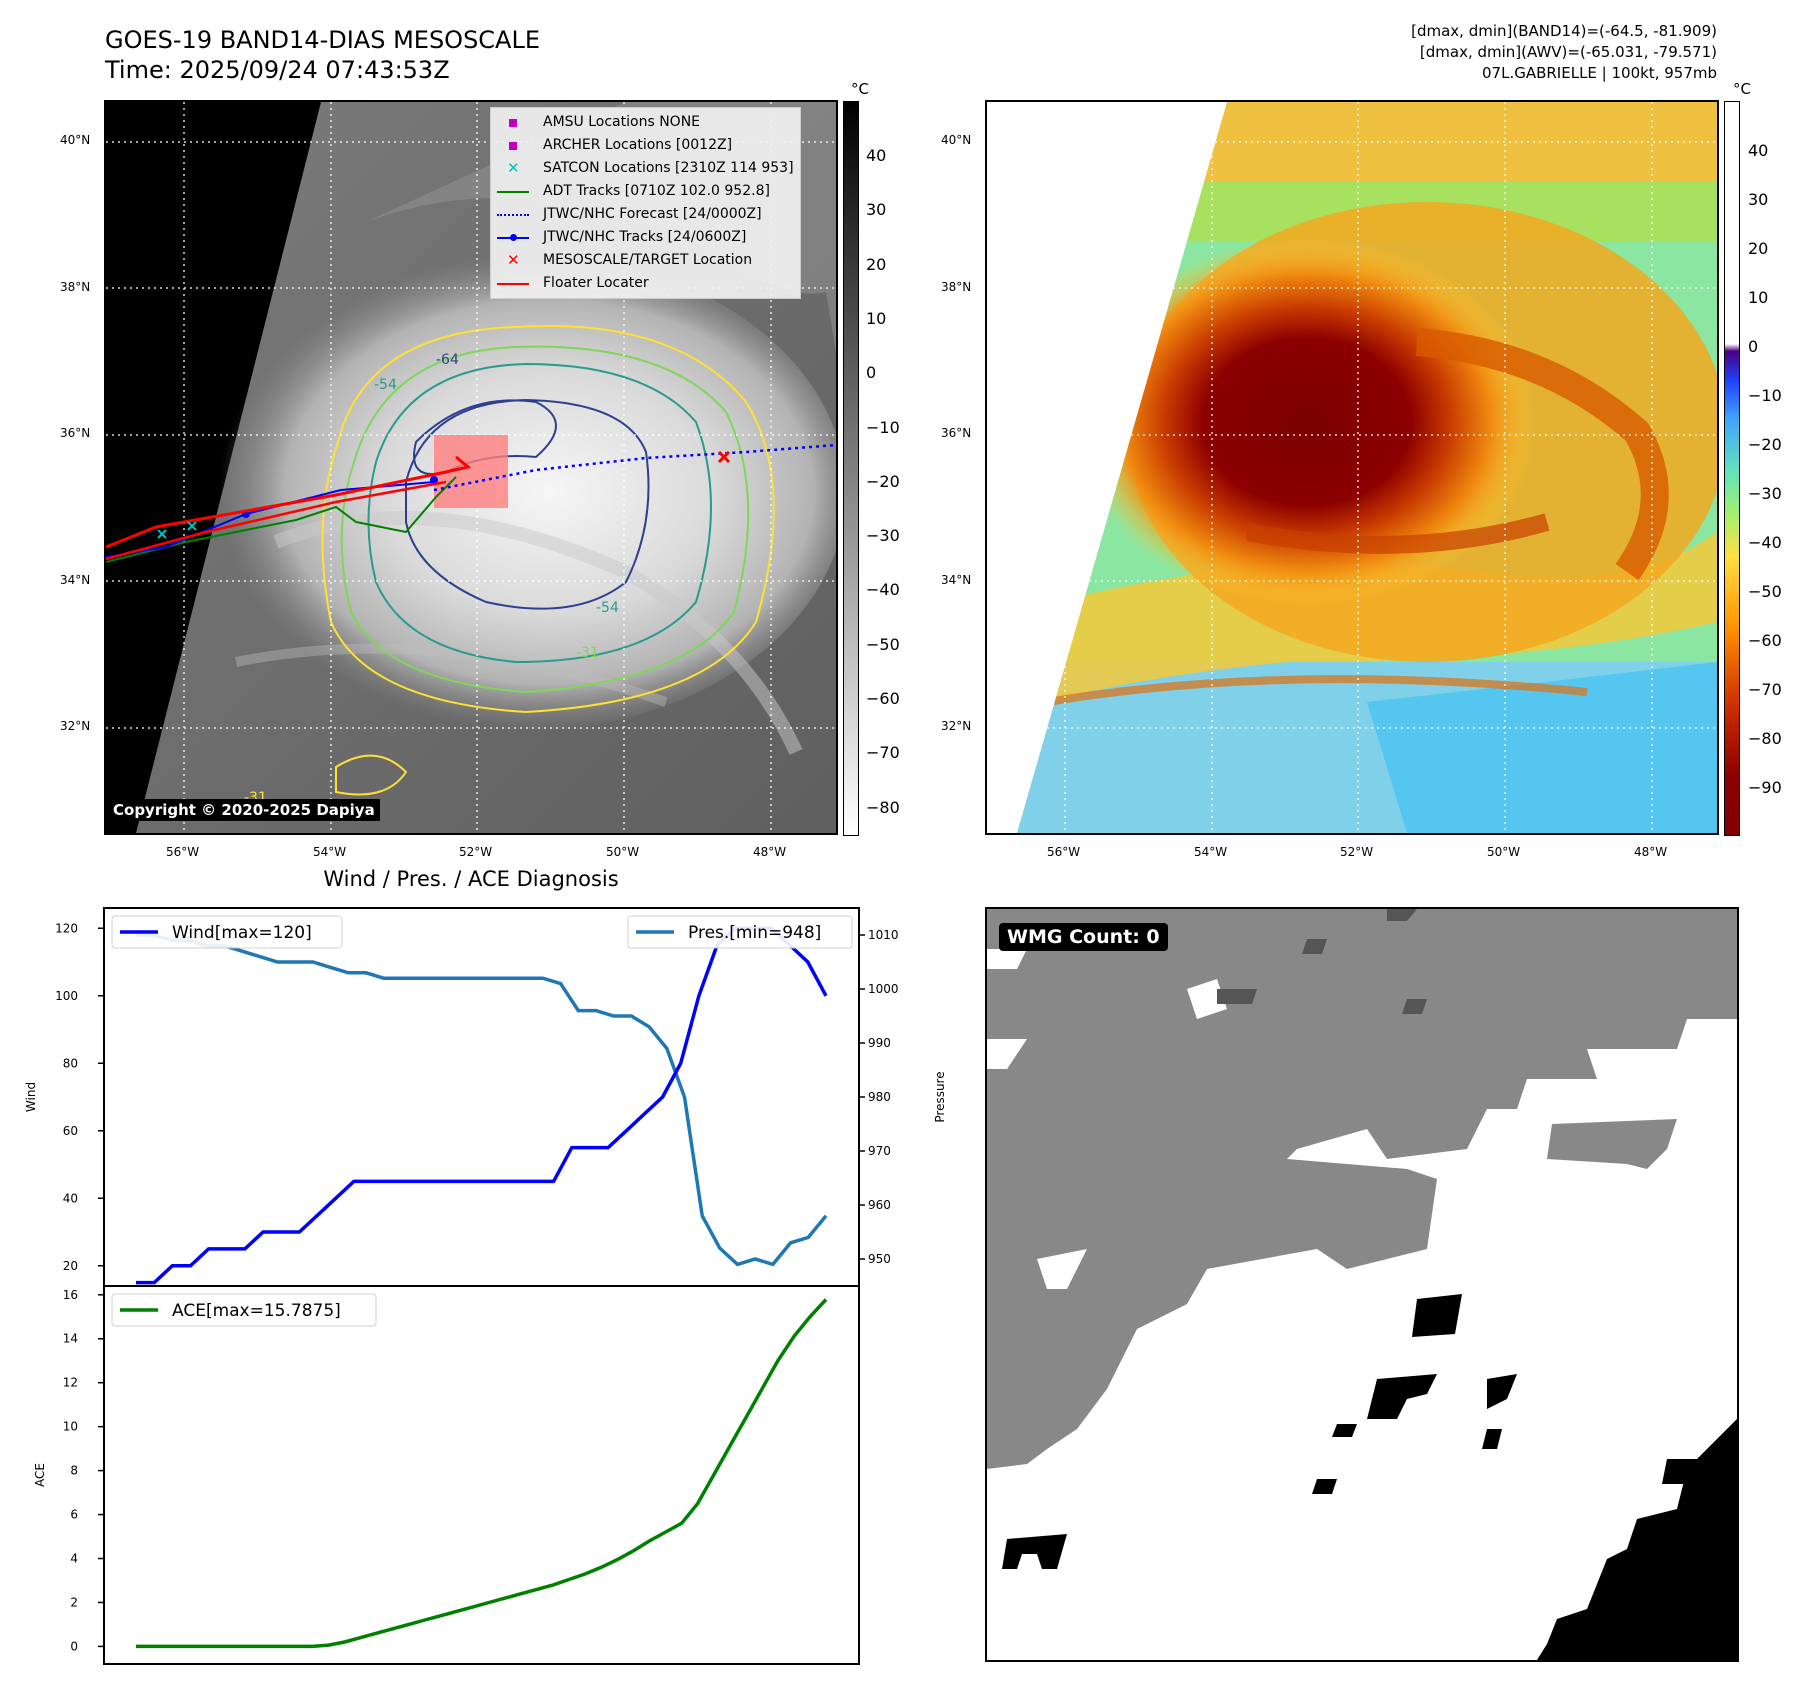  I want to click on ir-lon-label: 48°W, so click(770, 852).